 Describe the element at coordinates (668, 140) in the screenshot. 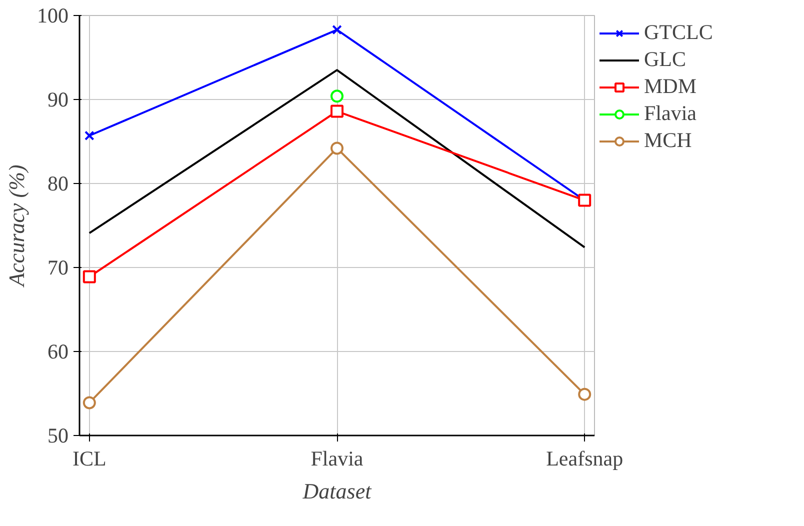

I see `legend-label: MCH` at that location.